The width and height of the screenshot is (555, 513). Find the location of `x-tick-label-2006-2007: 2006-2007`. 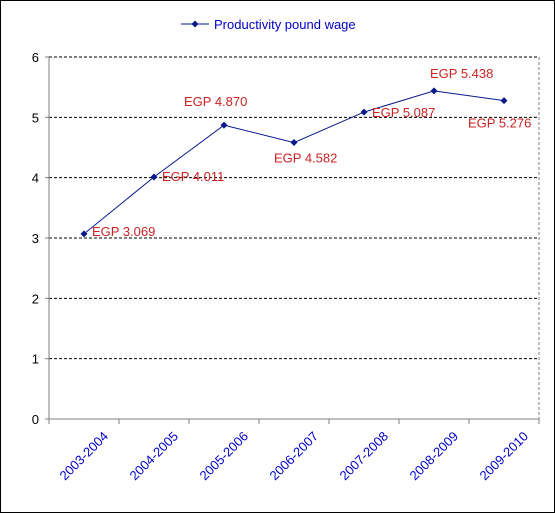

x-tick-label-2006-2007: 2006-2007 is located at coordinates (294, 456).